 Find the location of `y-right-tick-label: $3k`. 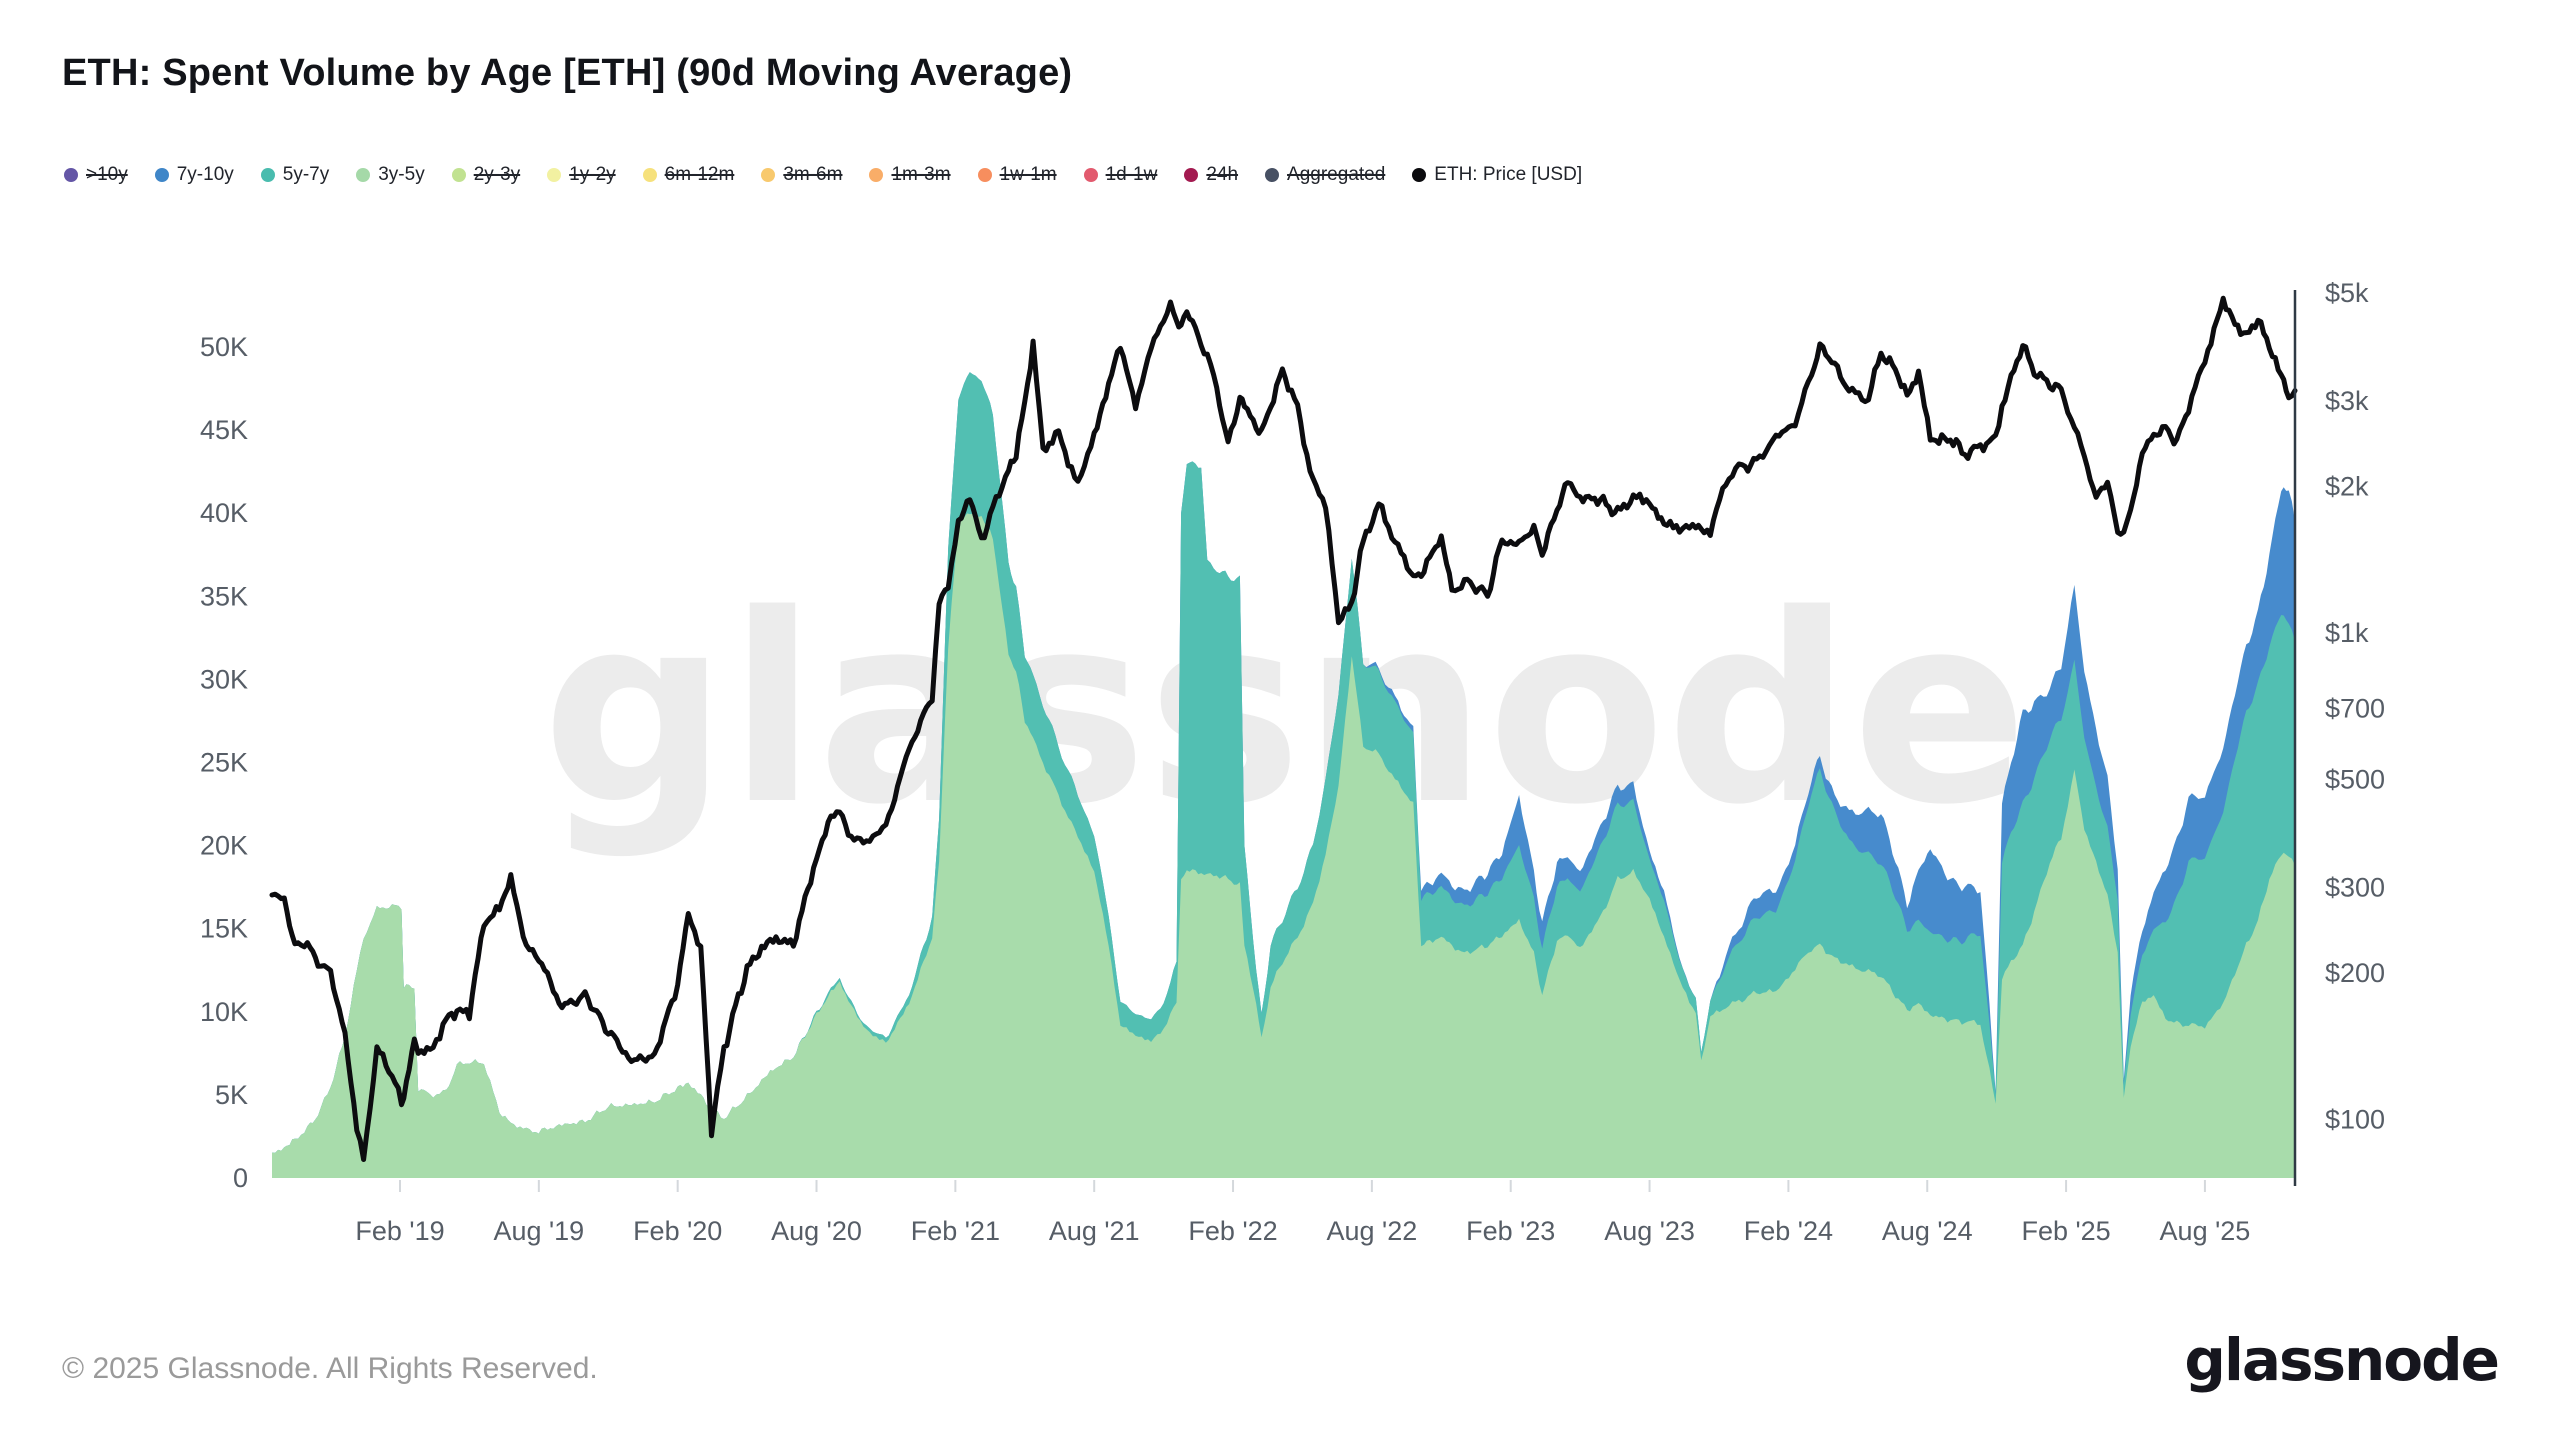

y-right-tick-label: $3k is located at coordinates (2347, 401).